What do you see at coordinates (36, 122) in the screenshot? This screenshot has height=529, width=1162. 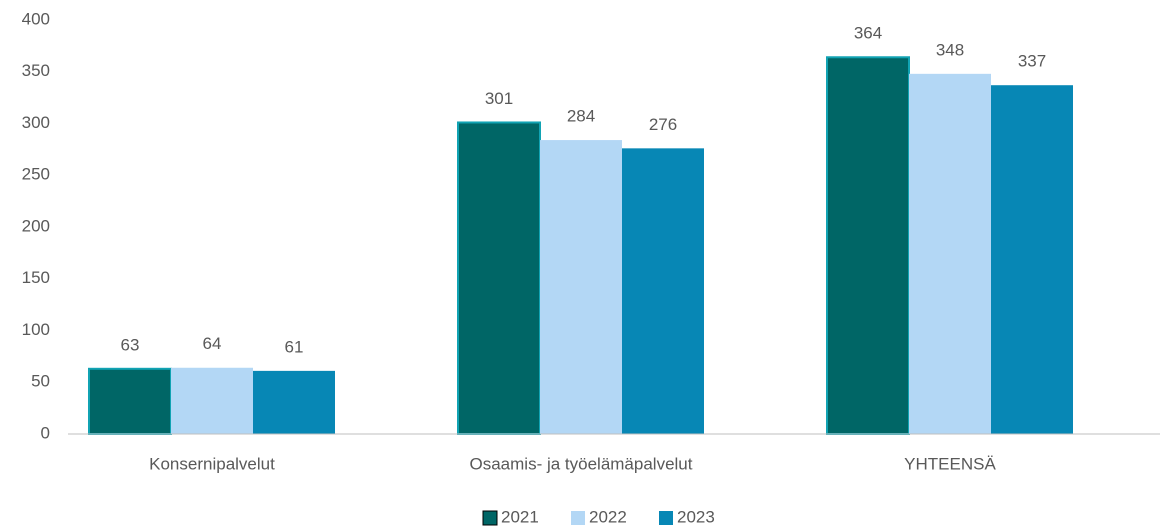 I see `y-tick-label: 300` at bounding box center [36, 122].